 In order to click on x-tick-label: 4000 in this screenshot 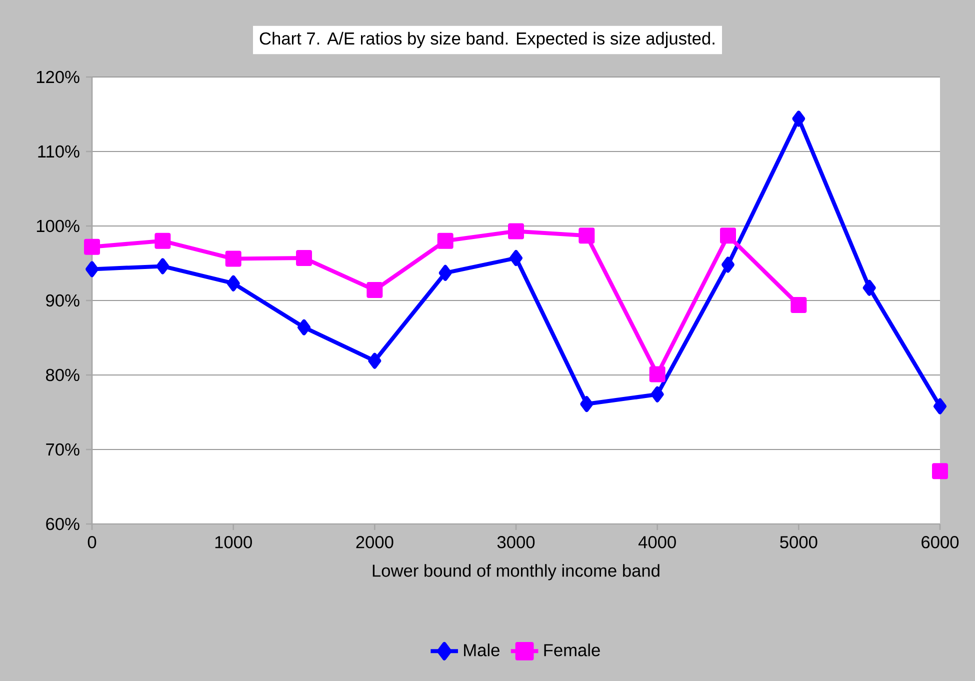, I will do `click(657, 542)`.